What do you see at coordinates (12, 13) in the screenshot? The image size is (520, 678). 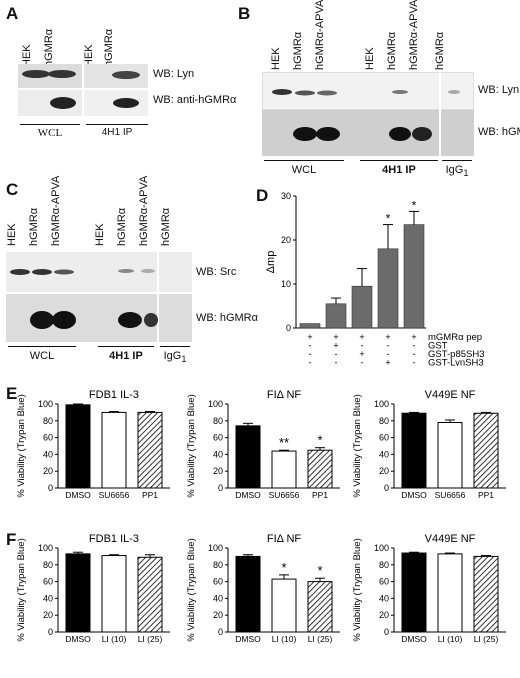 I see `panel-label-a: A` at bounding box center [12, 13].